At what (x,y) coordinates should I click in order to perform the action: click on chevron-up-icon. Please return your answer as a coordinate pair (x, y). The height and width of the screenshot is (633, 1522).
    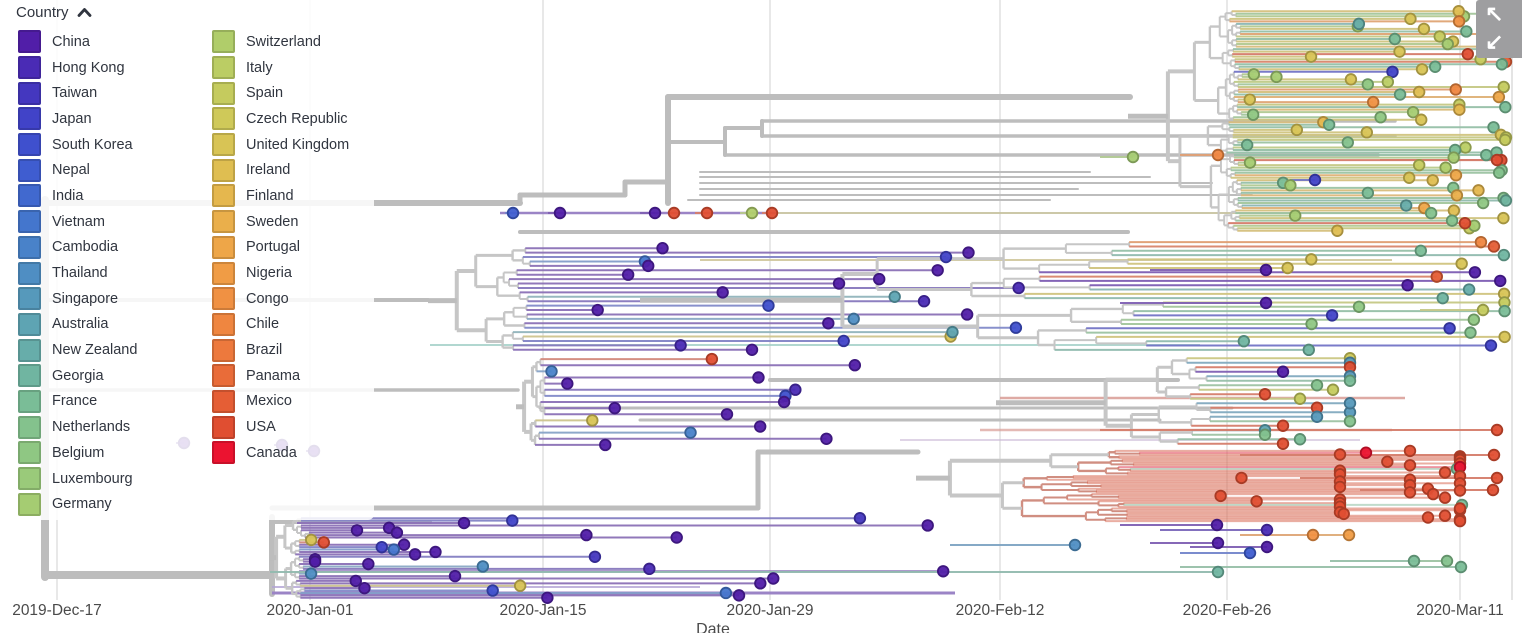
    Looking at the image, I should click on (84, 12).